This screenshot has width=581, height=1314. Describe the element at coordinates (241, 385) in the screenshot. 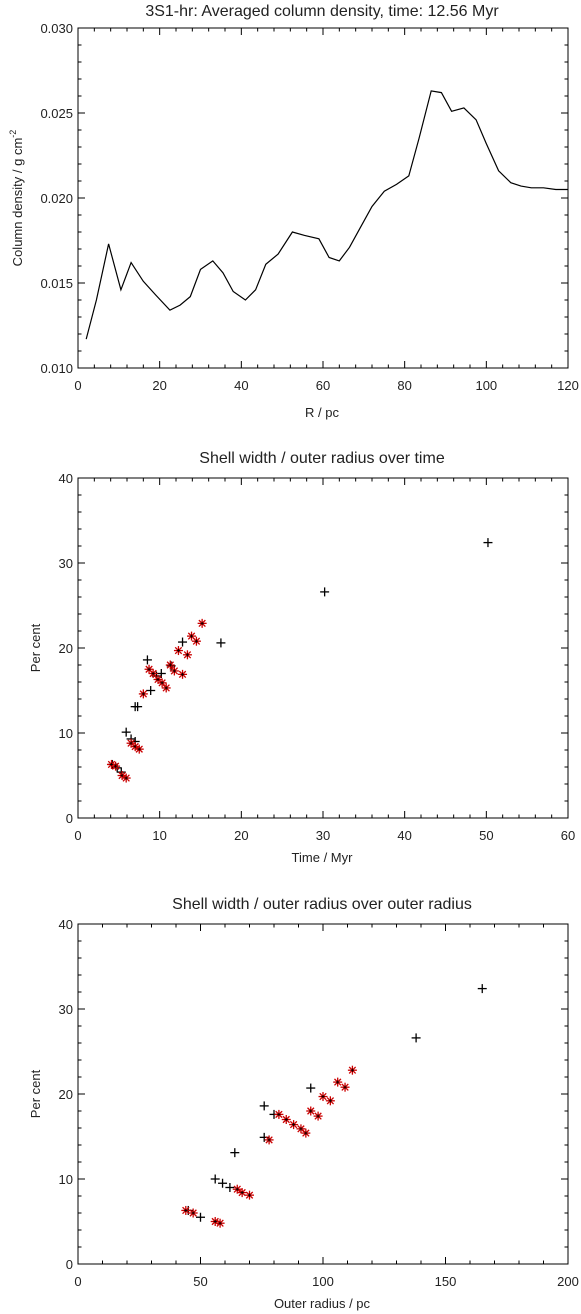

I see `column-density-x-tick-label: 40` at that location.